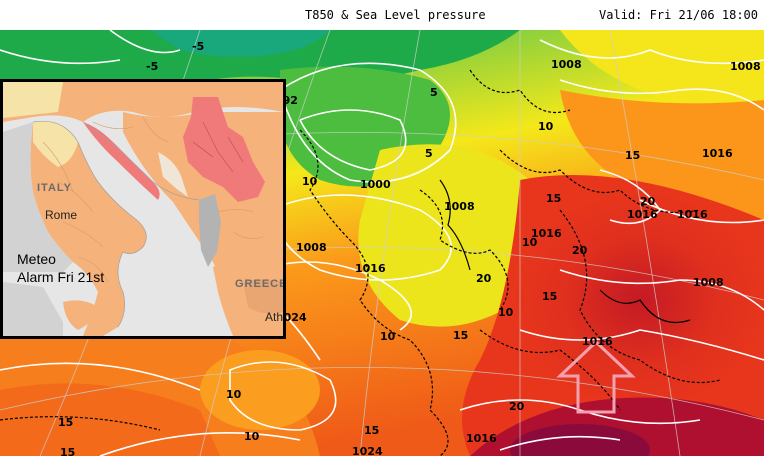  I want to click on inset-caption: Meteo Alarm Fri 21st, so click(60, 268).